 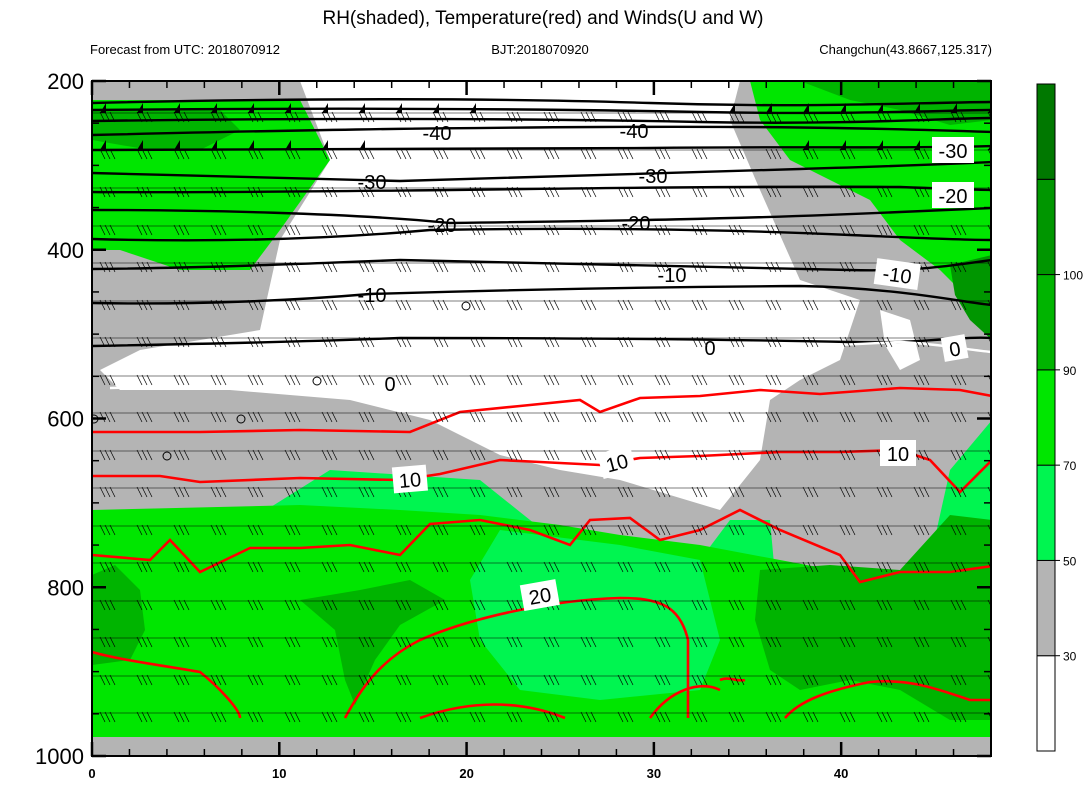 I want to click on label-minus30-c: -30, so click(x=953, y=152).